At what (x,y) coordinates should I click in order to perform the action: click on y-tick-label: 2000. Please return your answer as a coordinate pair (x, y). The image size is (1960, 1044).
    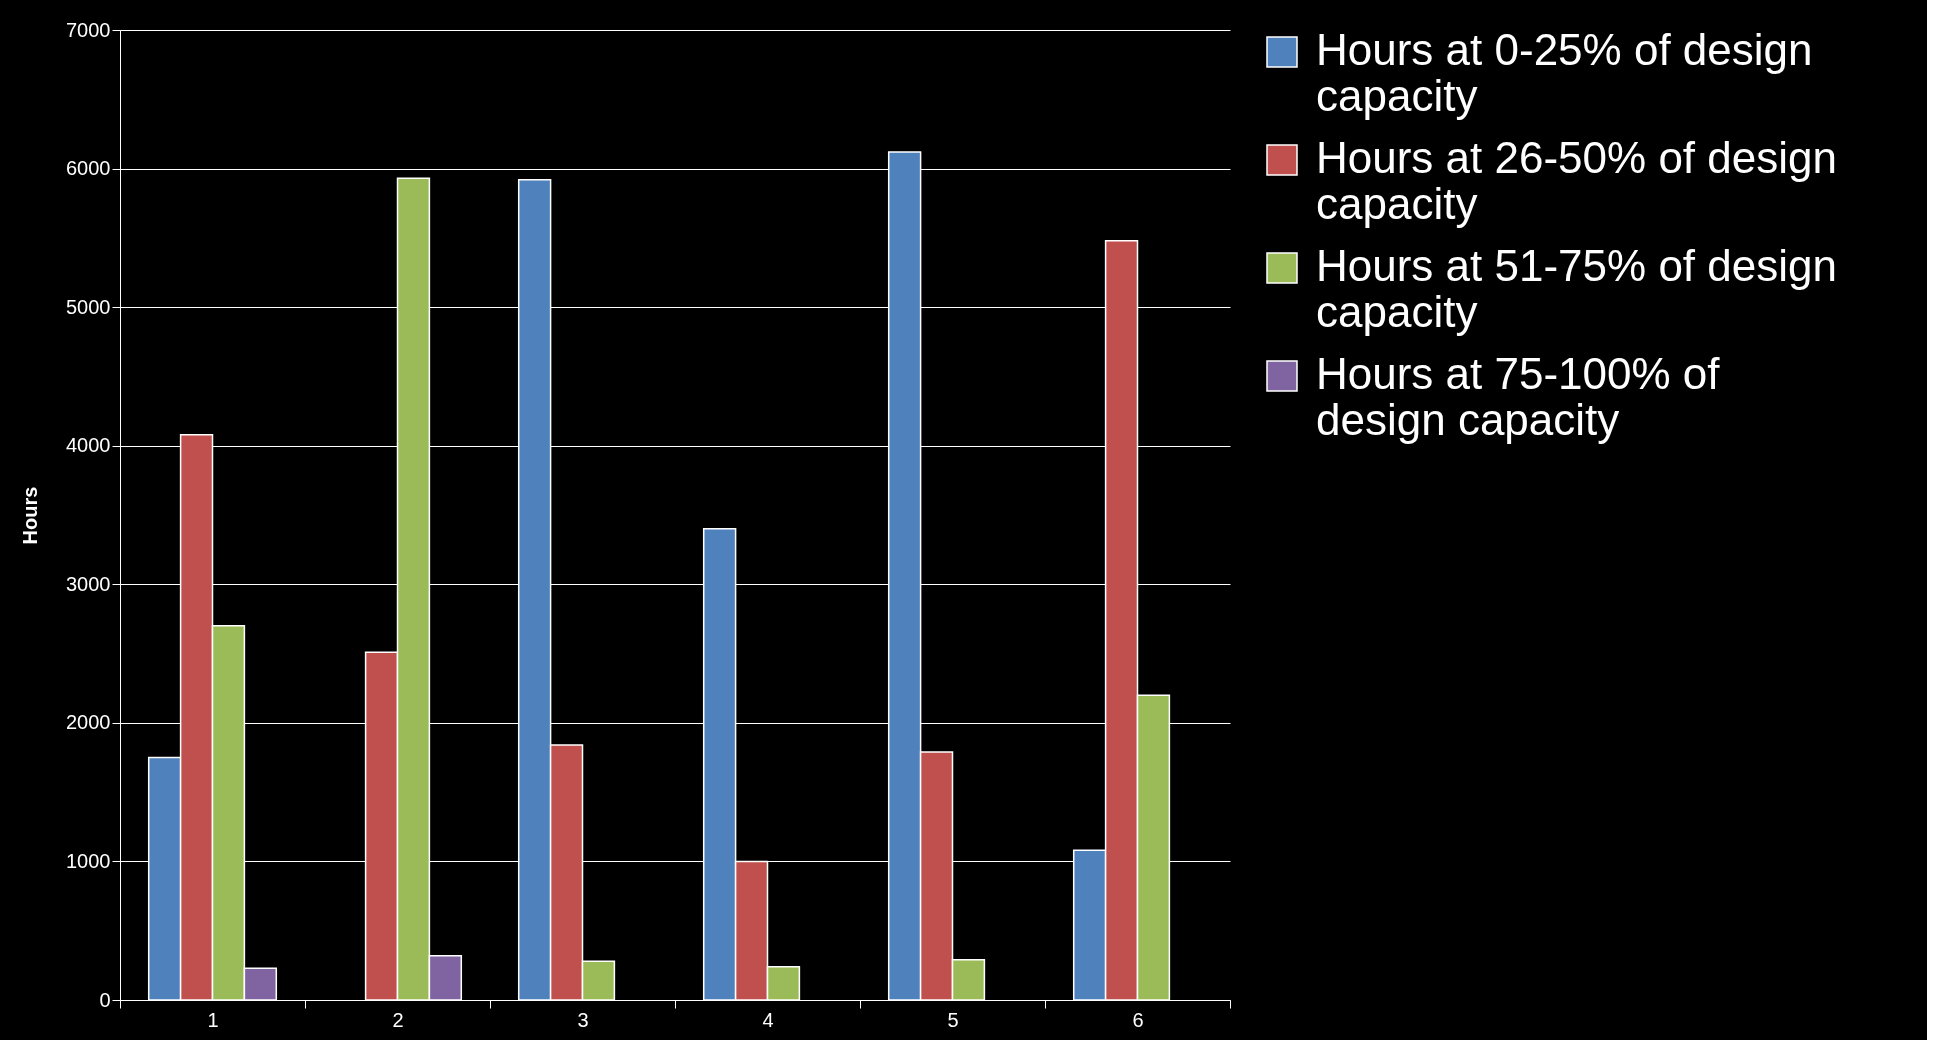
    Looking at the image, I should click on (88, 722).